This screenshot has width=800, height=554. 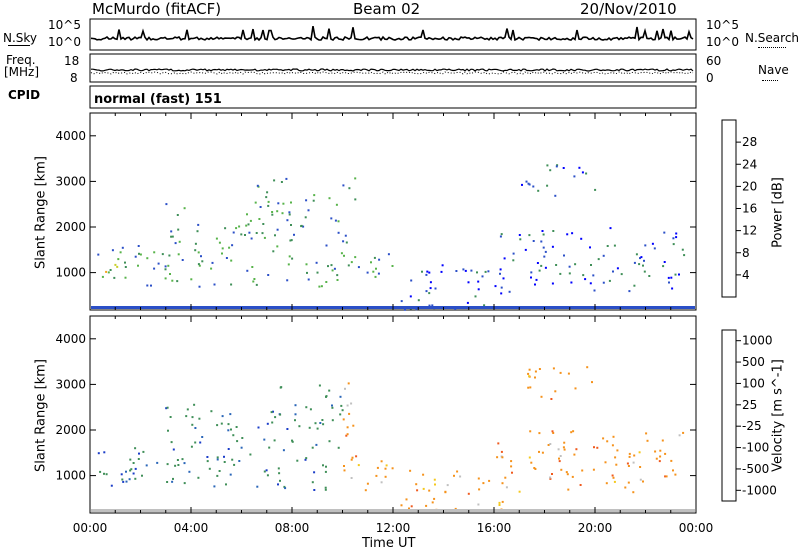 I want to click on beam-title: Beam 02, so click(x=387, y=9).